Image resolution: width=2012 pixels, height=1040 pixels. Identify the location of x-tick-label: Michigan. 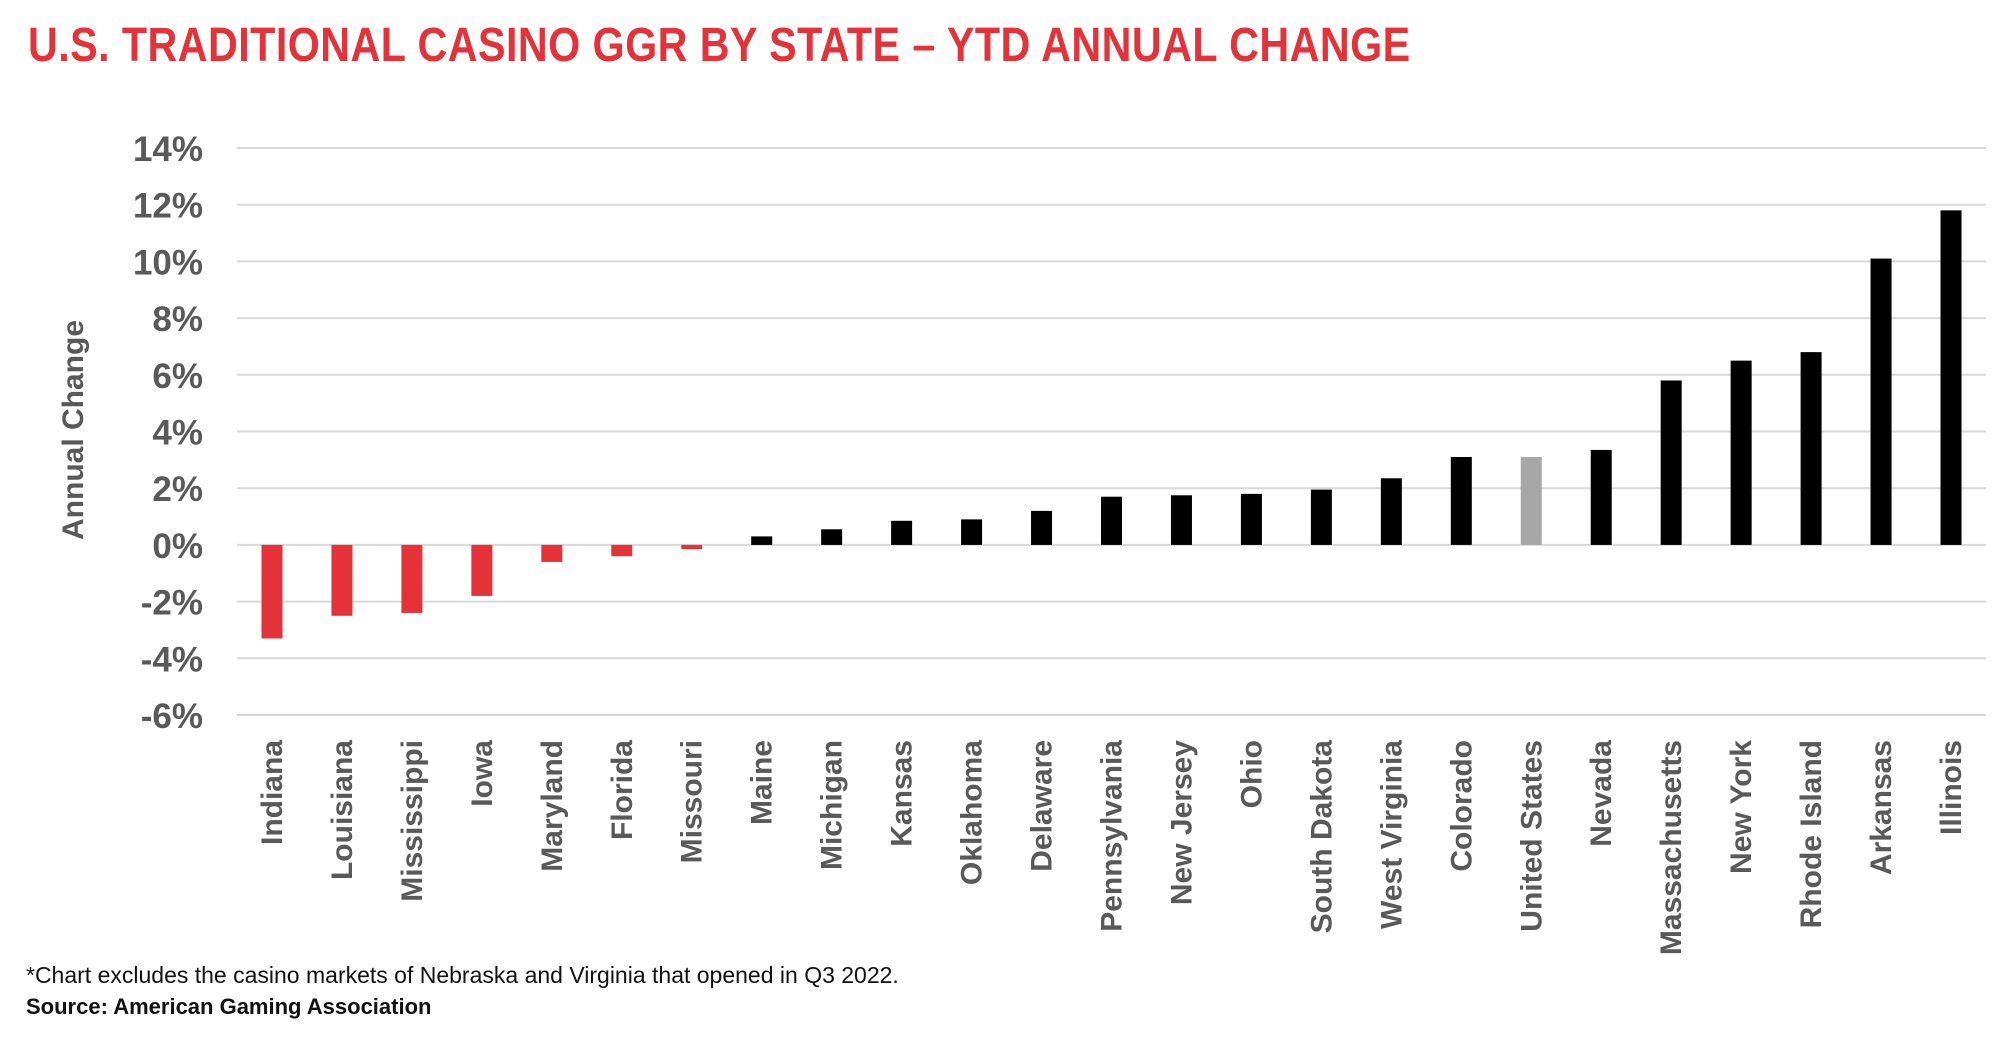
(832, 805).